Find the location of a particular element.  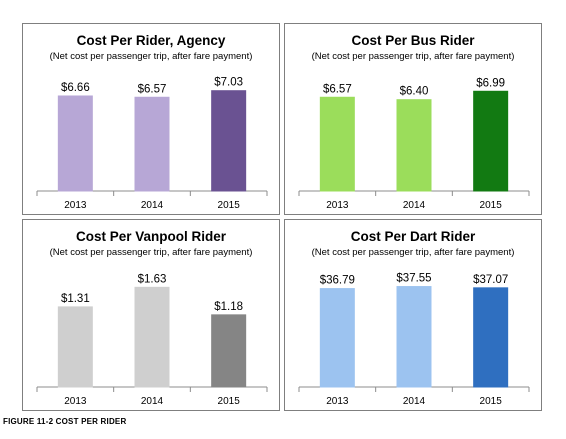

bar-chart: $6.66 2013 $6.57 2014 $7.03 2015 is located at coordinates (152, 144).